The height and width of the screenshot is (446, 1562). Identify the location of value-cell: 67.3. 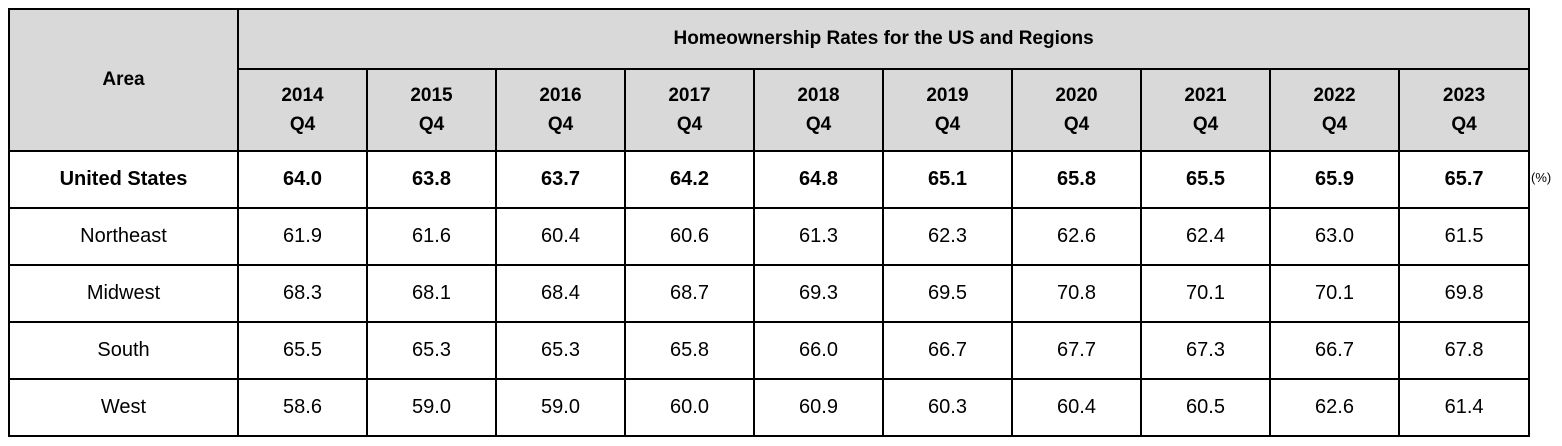
(1205, 350).